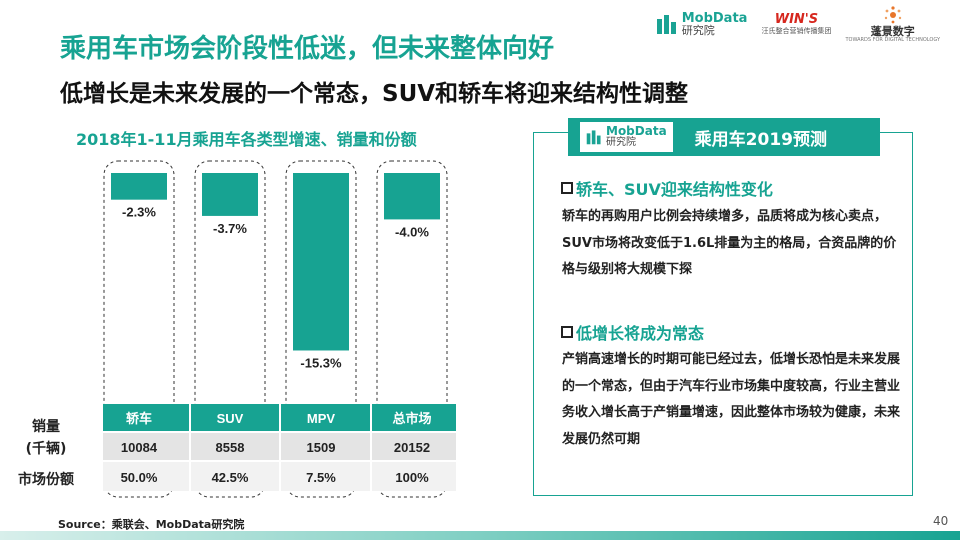  I want to click on page-subtitle: 低增长是未来发展的一个常态，SUV和轿车将迎来结构性调整, so click(374, 94).